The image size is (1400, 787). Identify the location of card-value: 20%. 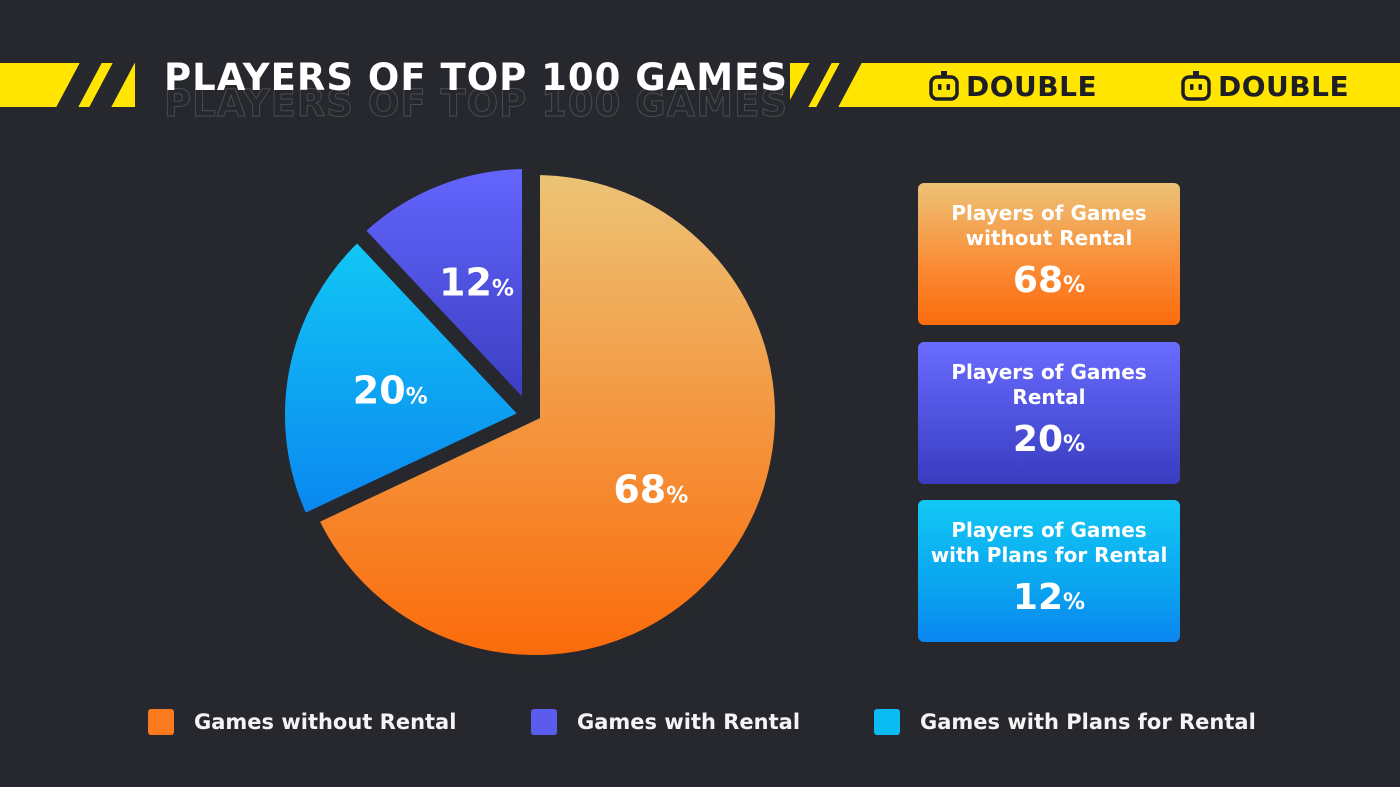
(1049, 442).